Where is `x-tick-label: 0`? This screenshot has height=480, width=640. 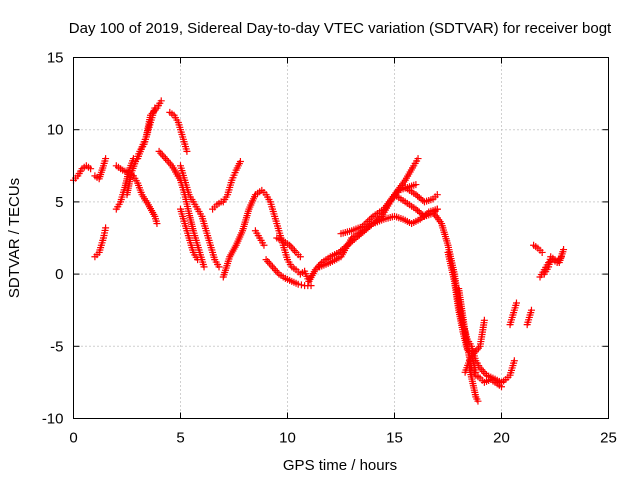
x-tick-label: 0 is located at coordinates (73, 438).